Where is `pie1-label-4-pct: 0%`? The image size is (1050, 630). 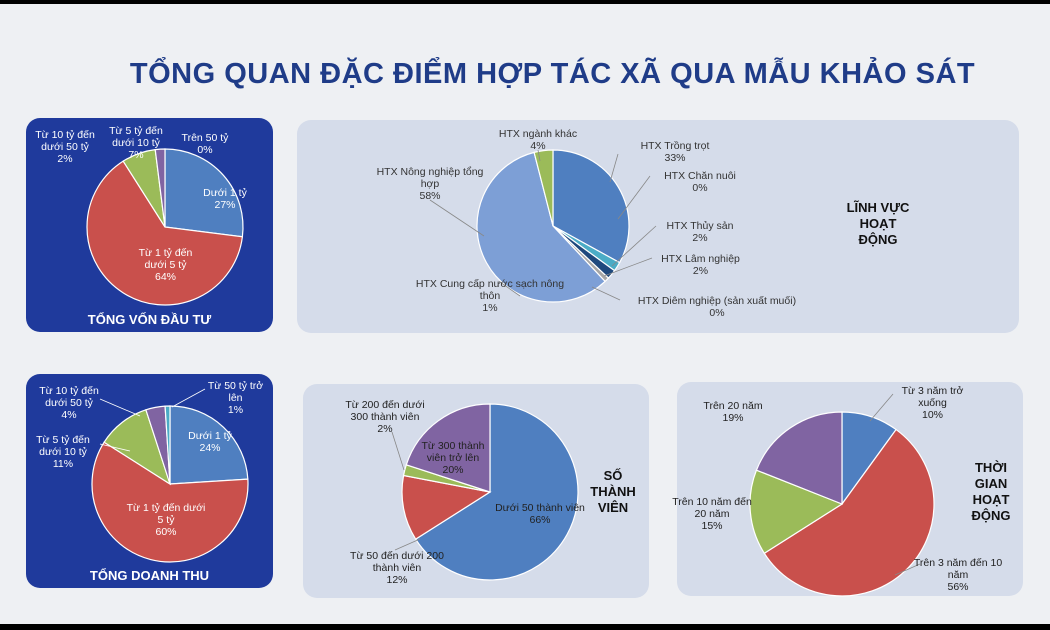 pie1-label-4-pct: 0% is located at coordinates (205, 150).